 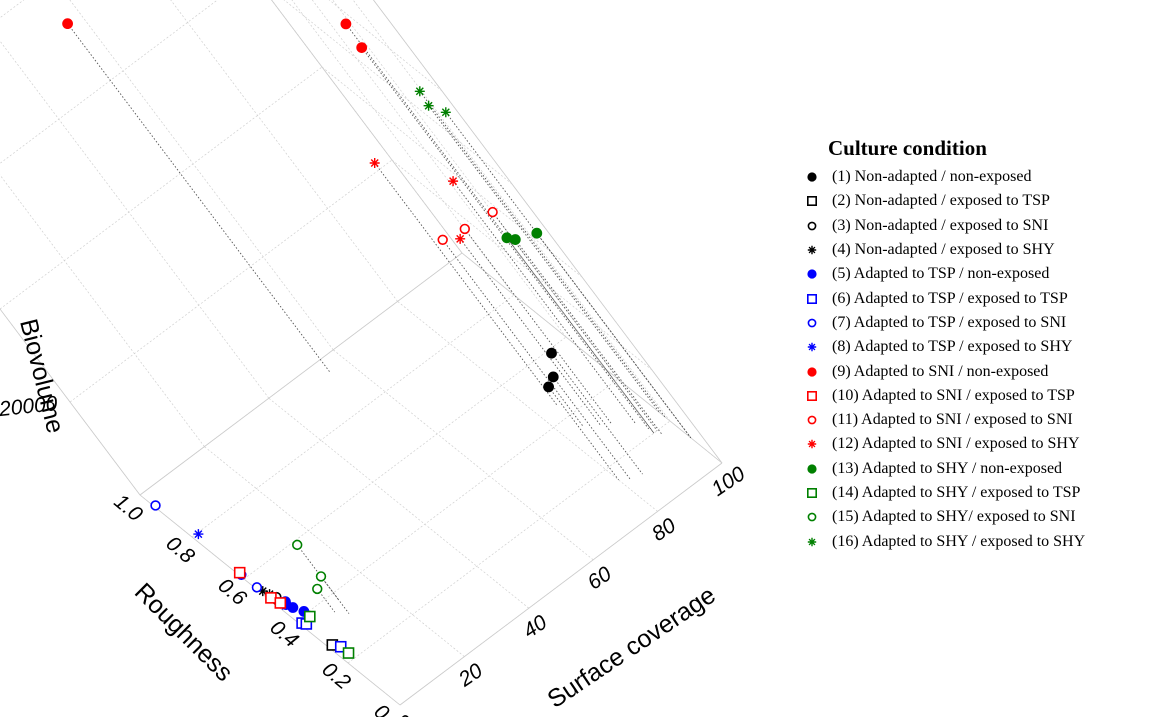 I want to click on legend-entry: (9) Adapted to SNI / non-exposed, so click(x=982, y=371).